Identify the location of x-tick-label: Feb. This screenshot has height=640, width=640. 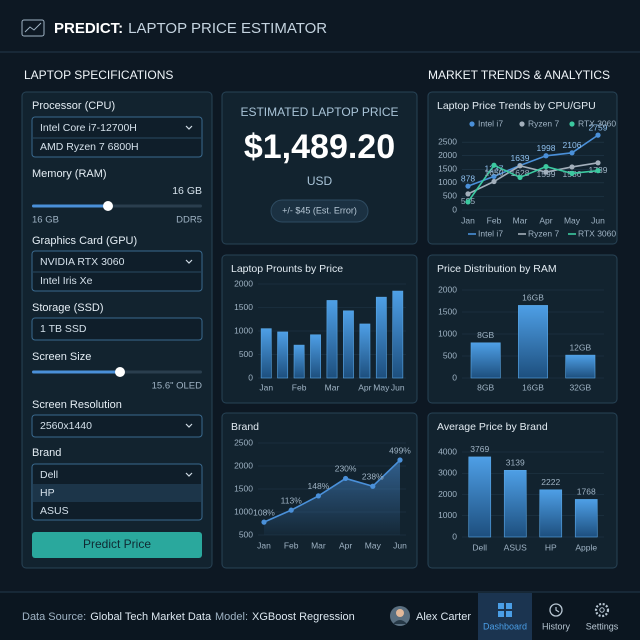
(494, 220).